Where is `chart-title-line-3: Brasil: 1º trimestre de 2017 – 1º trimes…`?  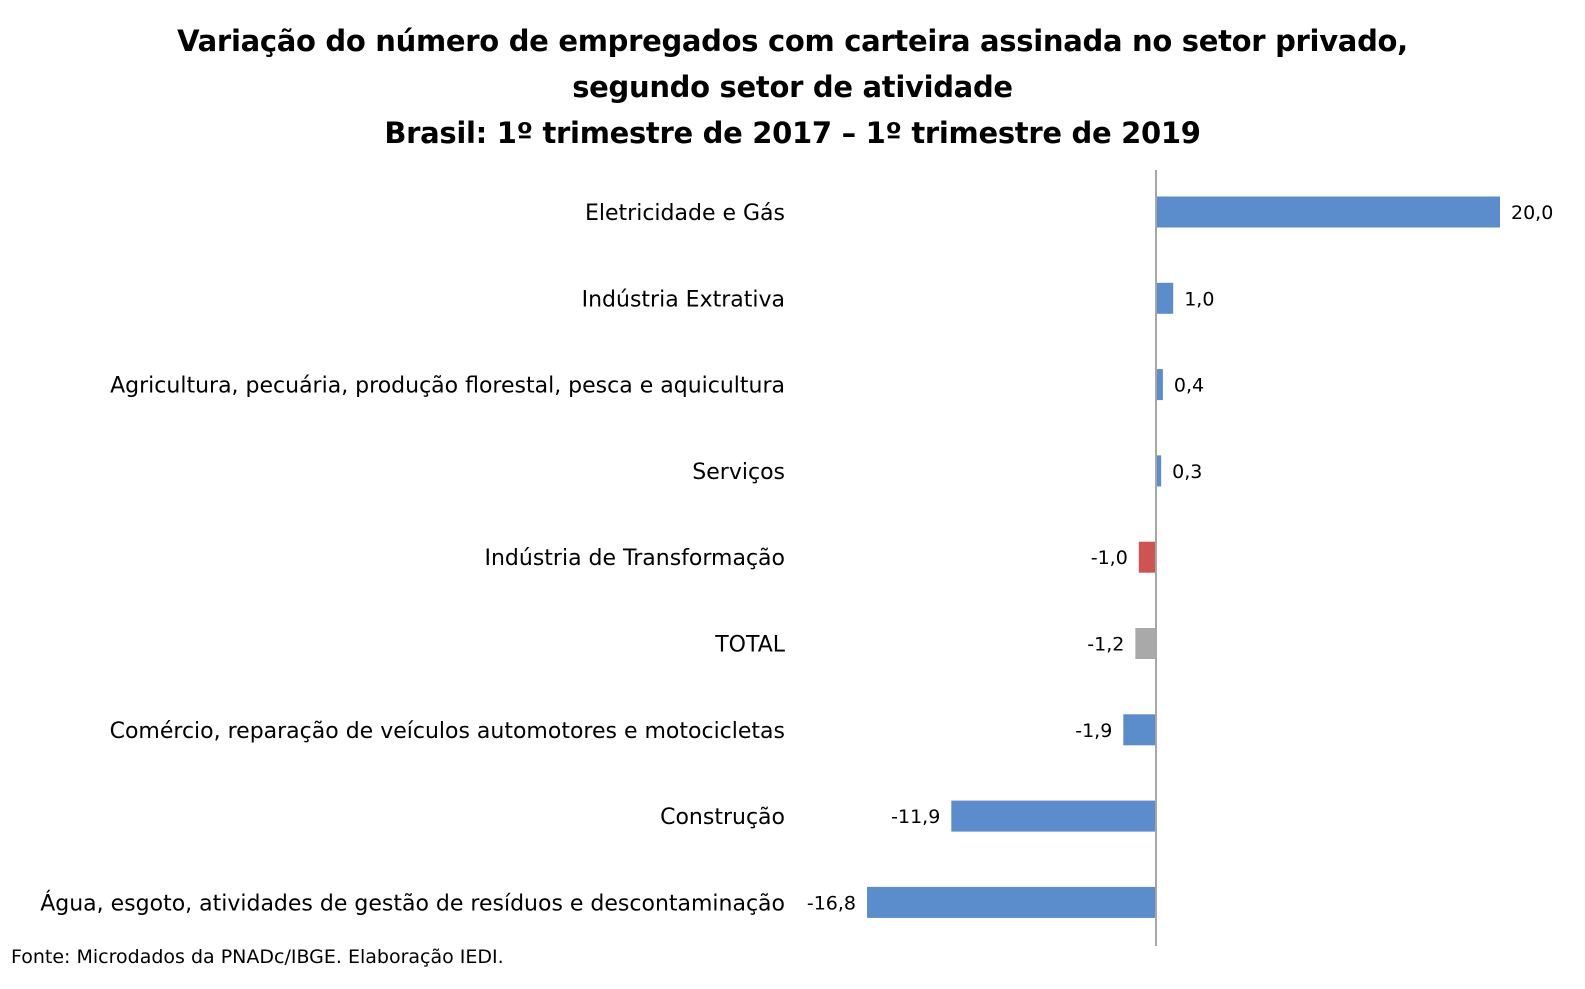
chart-title-line-3: Brasil: 1º trimestre de 2017 – 1º trimes… is located at coordinates (792, 133).